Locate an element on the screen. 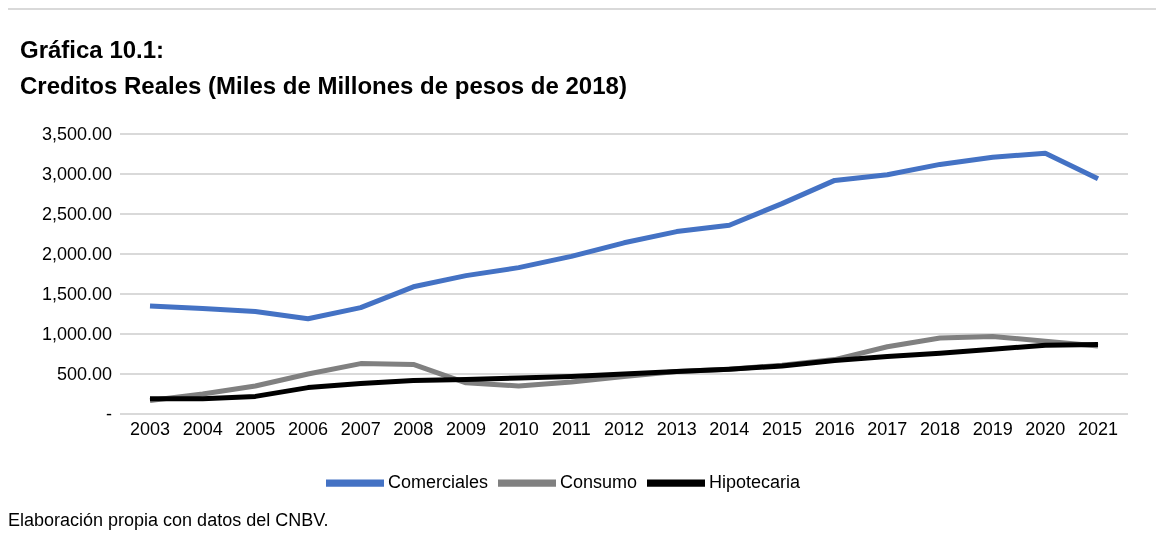 The width and height of the screenshot is (1164, 546). y-tick-label: 500.00 is located at coordinates (84, 374).